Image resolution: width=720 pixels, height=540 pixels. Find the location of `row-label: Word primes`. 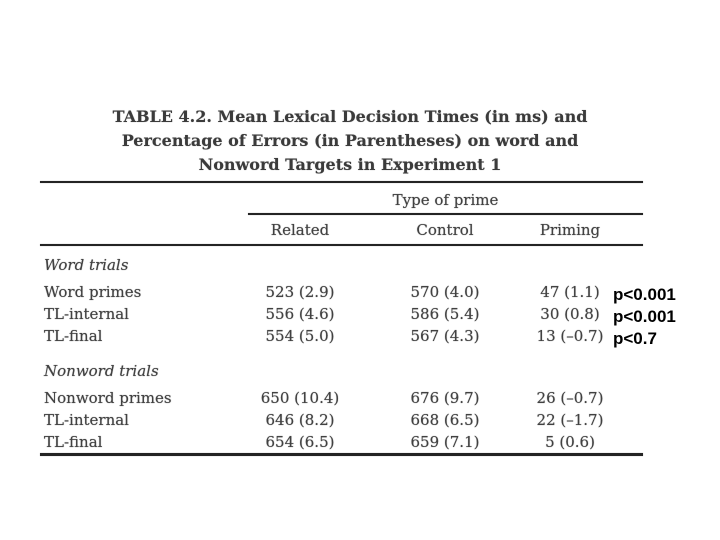

row-label: Word primes is located at coordinates (93, 292).